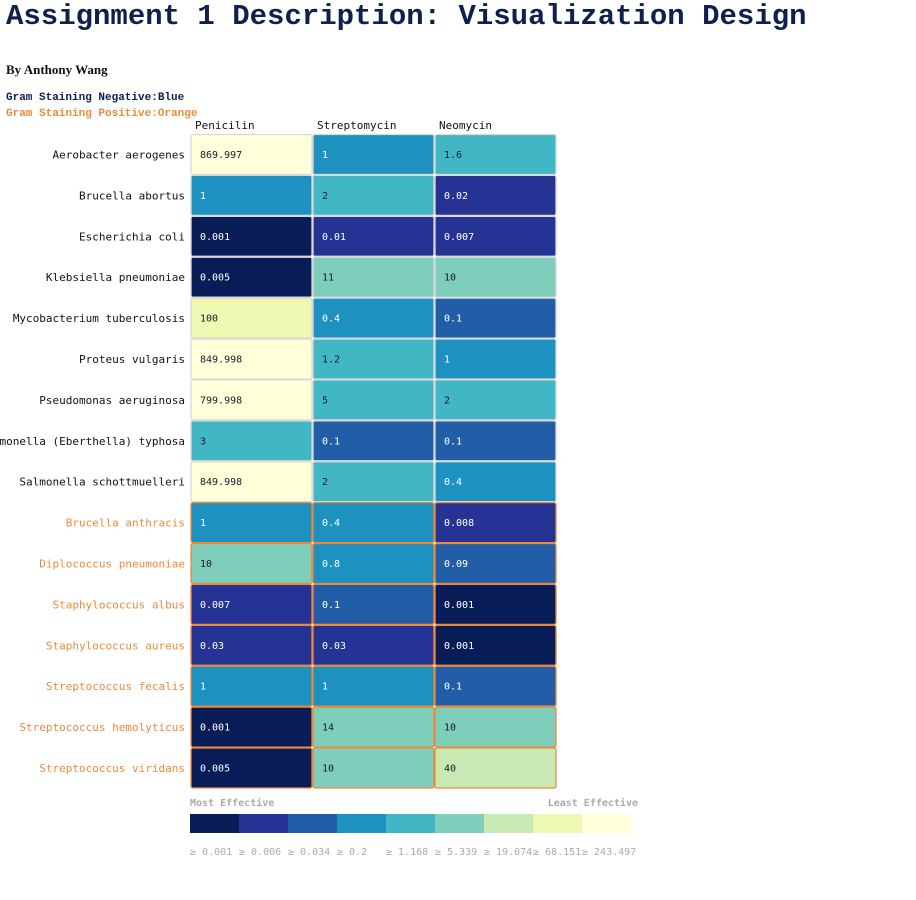 The image size is (916, 900). Describe the element at coordinates (57, 69) in the screenshot. I see `byline: By Anthony Wang` at that location.